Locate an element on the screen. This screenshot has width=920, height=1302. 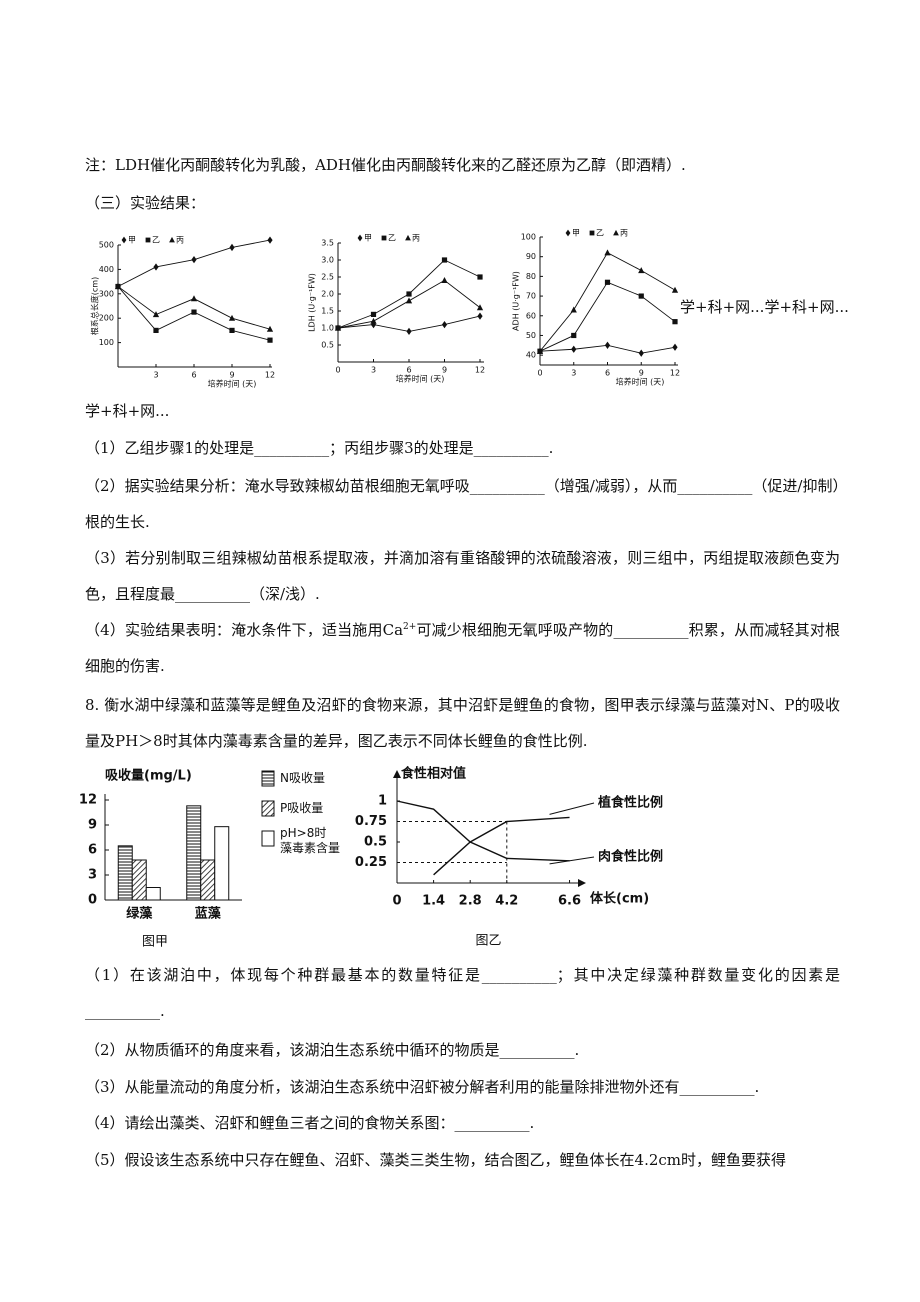
leader is located at coordinates (572, 808).